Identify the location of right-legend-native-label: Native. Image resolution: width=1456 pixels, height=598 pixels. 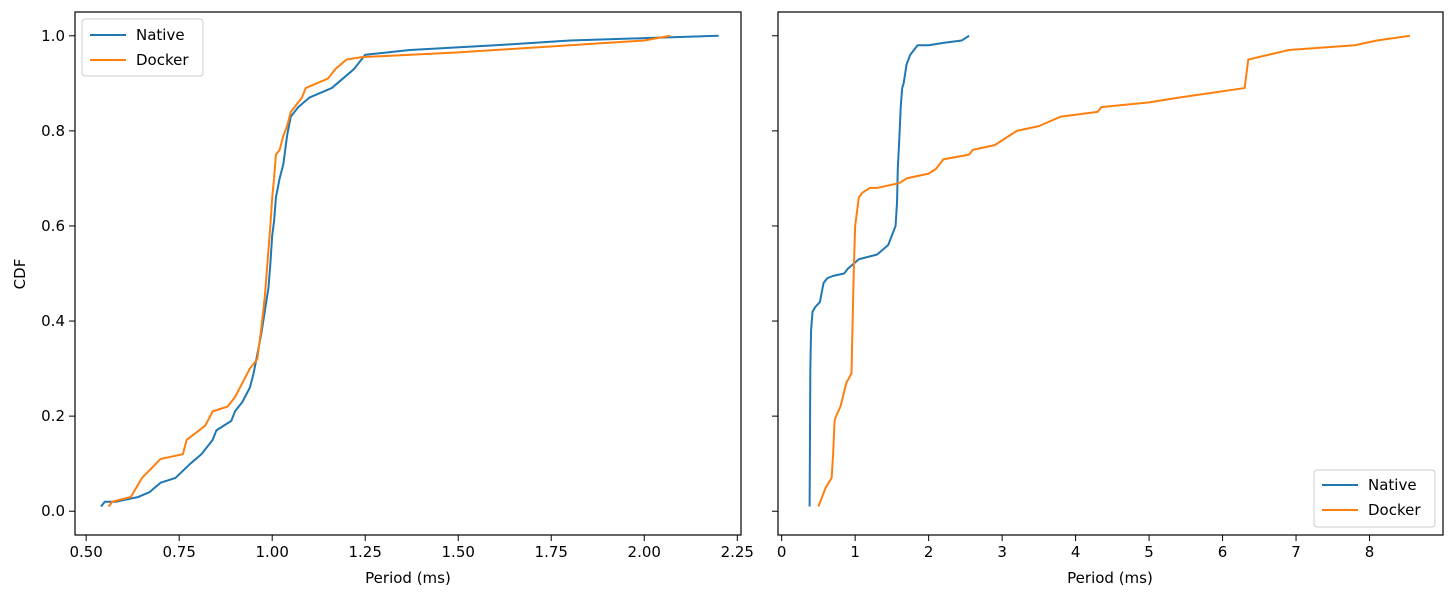
(1392, 485).